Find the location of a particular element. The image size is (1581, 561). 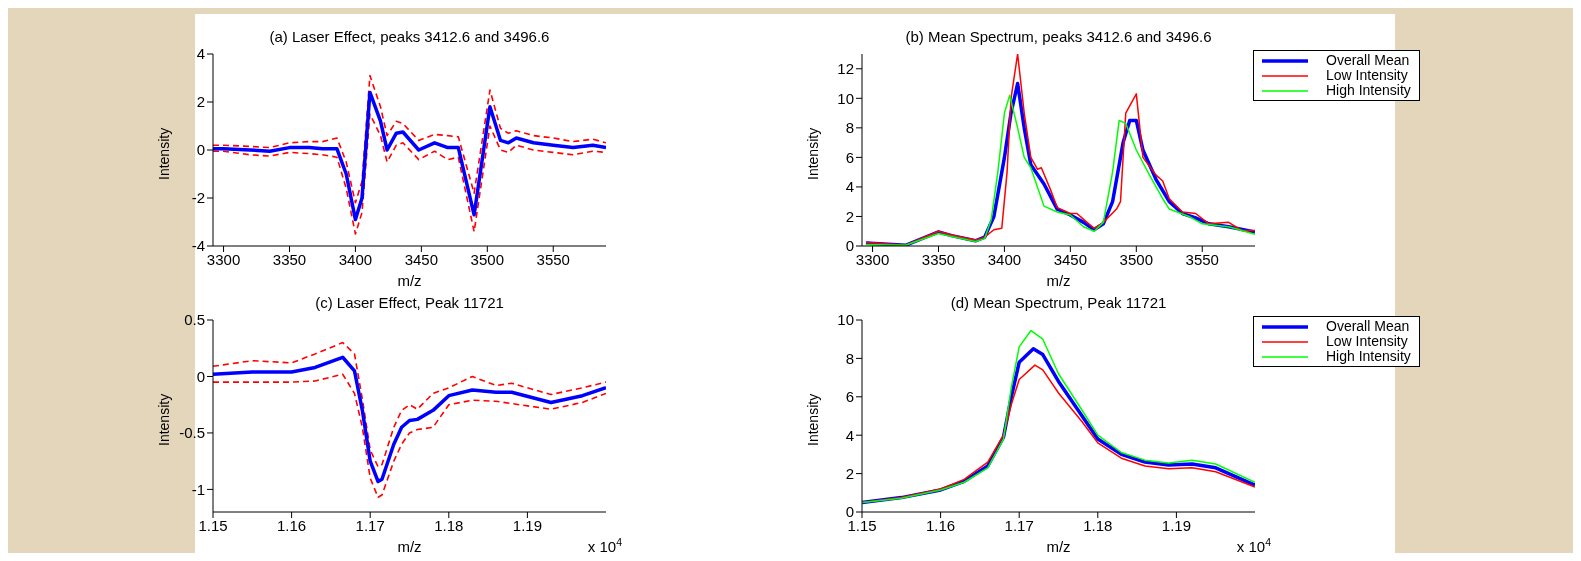

y-tick-label: -4 is located at coordinates (198, 246).